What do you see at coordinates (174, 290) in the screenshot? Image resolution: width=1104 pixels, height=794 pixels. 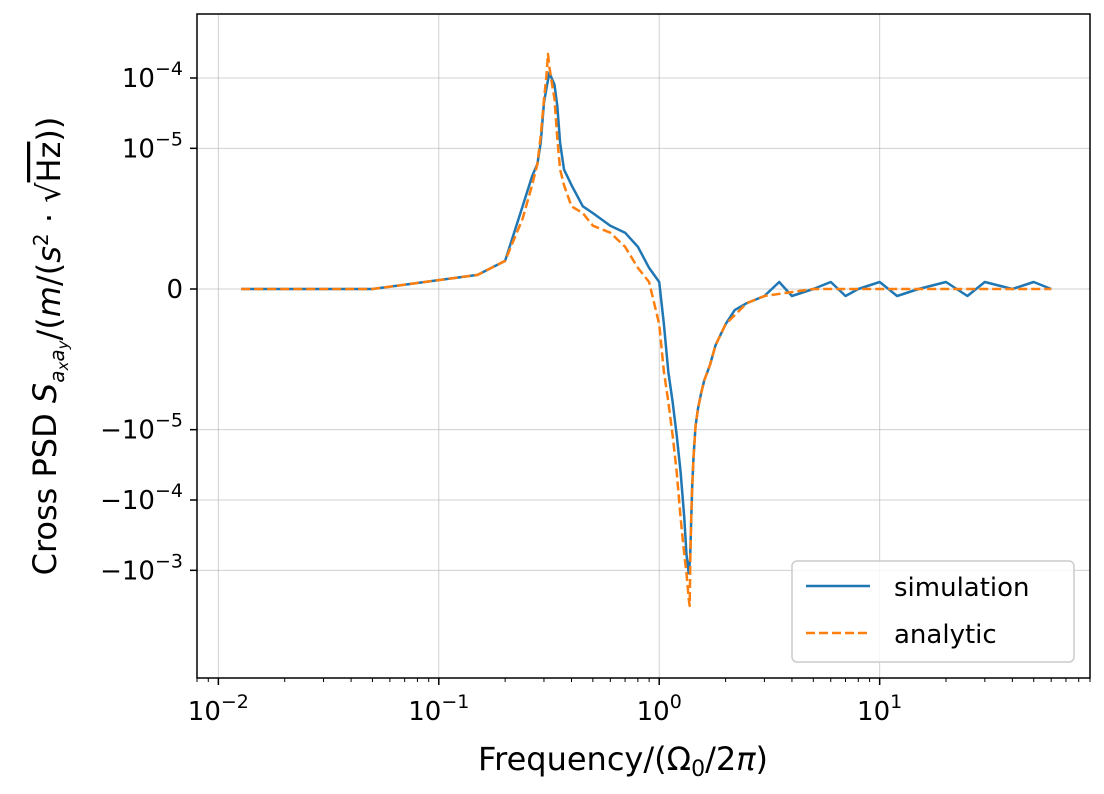 I see `y-tick-label: 0` at bounding box center [174, 290].